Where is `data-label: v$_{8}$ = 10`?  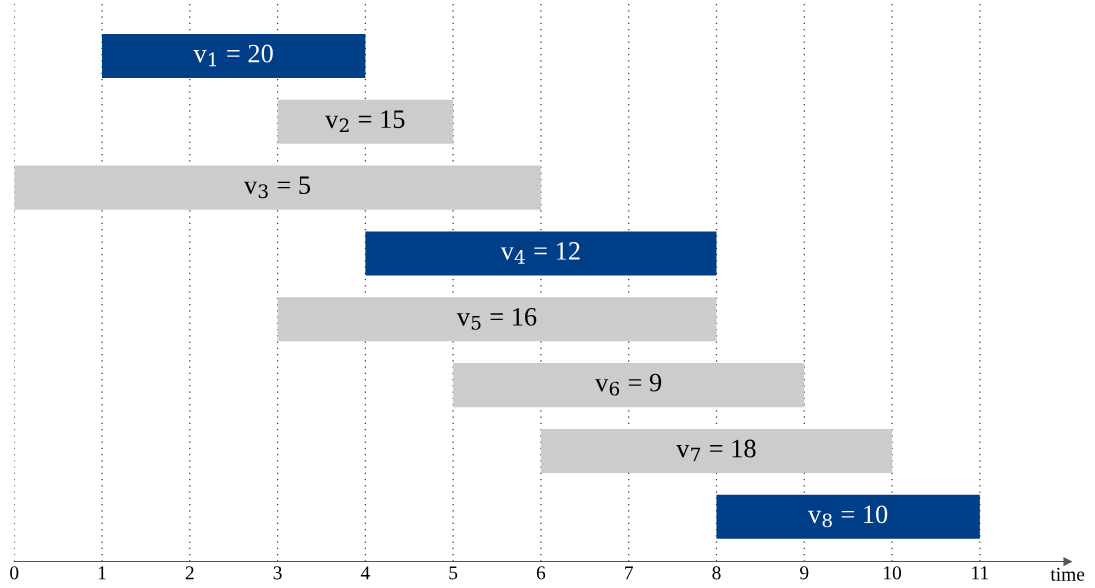
data-label: v$_{8}$ = 10 is located at coordinates (847, 516).